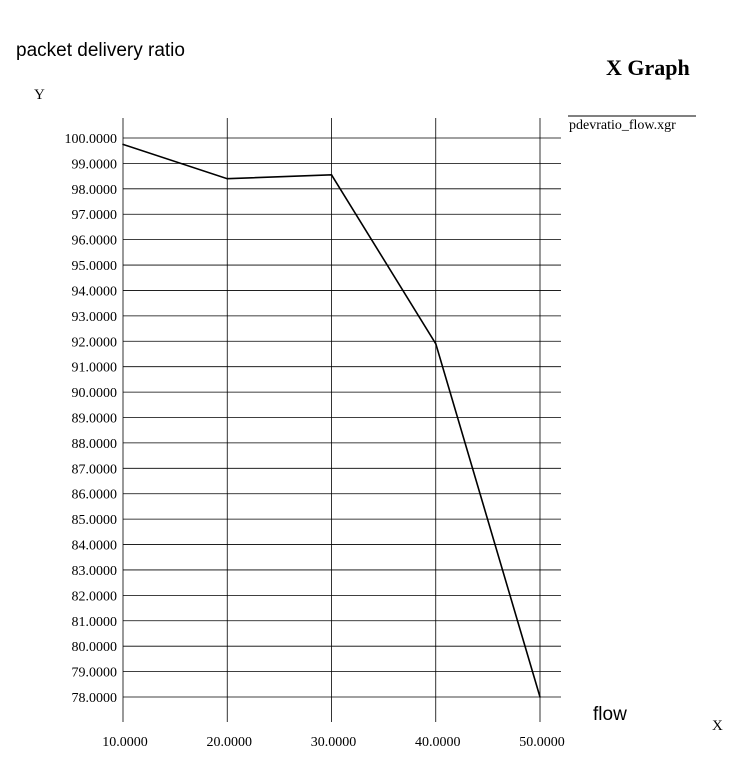 The height and width of the screenshot is (761, 753). I want to click on x-tick-labels: 10.0000 20.0000 30.0000 40.0000 50.0000, so click(333, 742).